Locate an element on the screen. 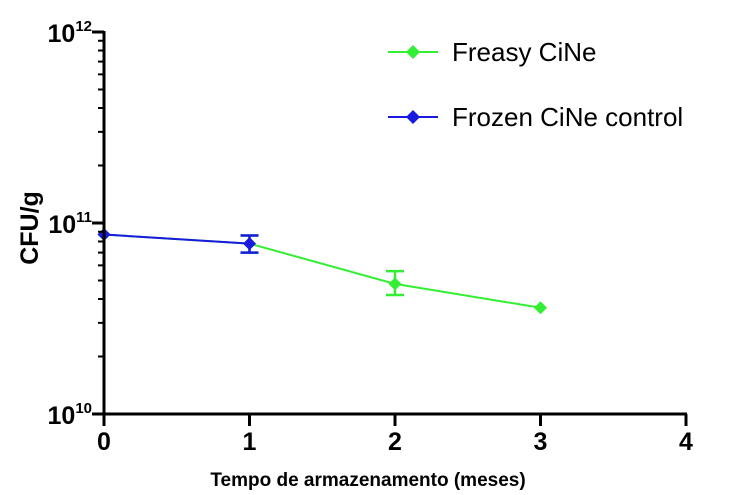  y-tick-label: 1011 is located at coordinates (70, 224).